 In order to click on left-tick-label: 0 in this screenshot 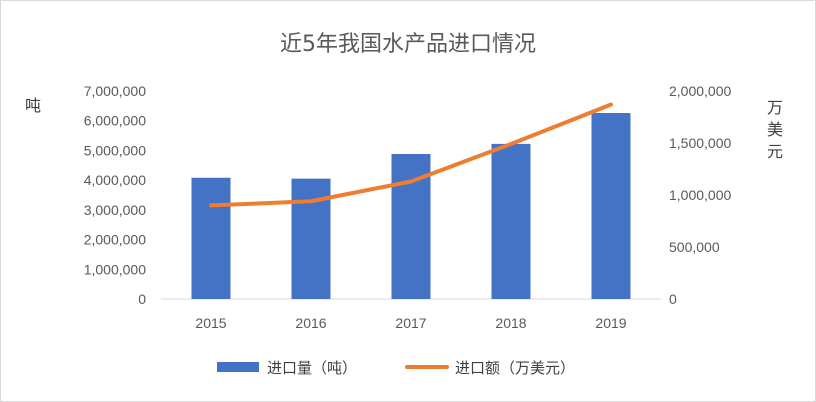, I will do `click(142, 299)`.